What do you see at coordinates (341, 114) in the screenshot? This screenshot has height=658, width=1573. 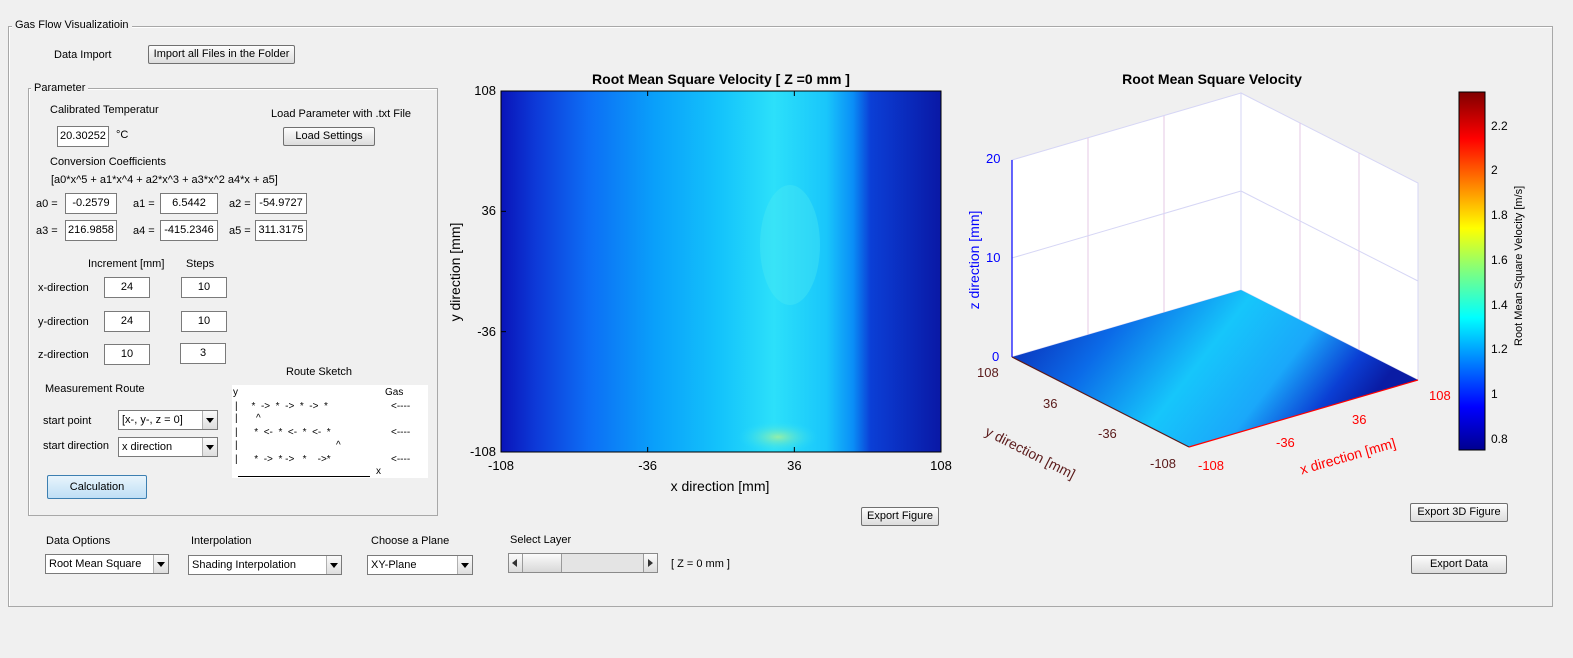 I see `load-param-label: Load Parameter with .txt File` at bounding box center [341, 114].